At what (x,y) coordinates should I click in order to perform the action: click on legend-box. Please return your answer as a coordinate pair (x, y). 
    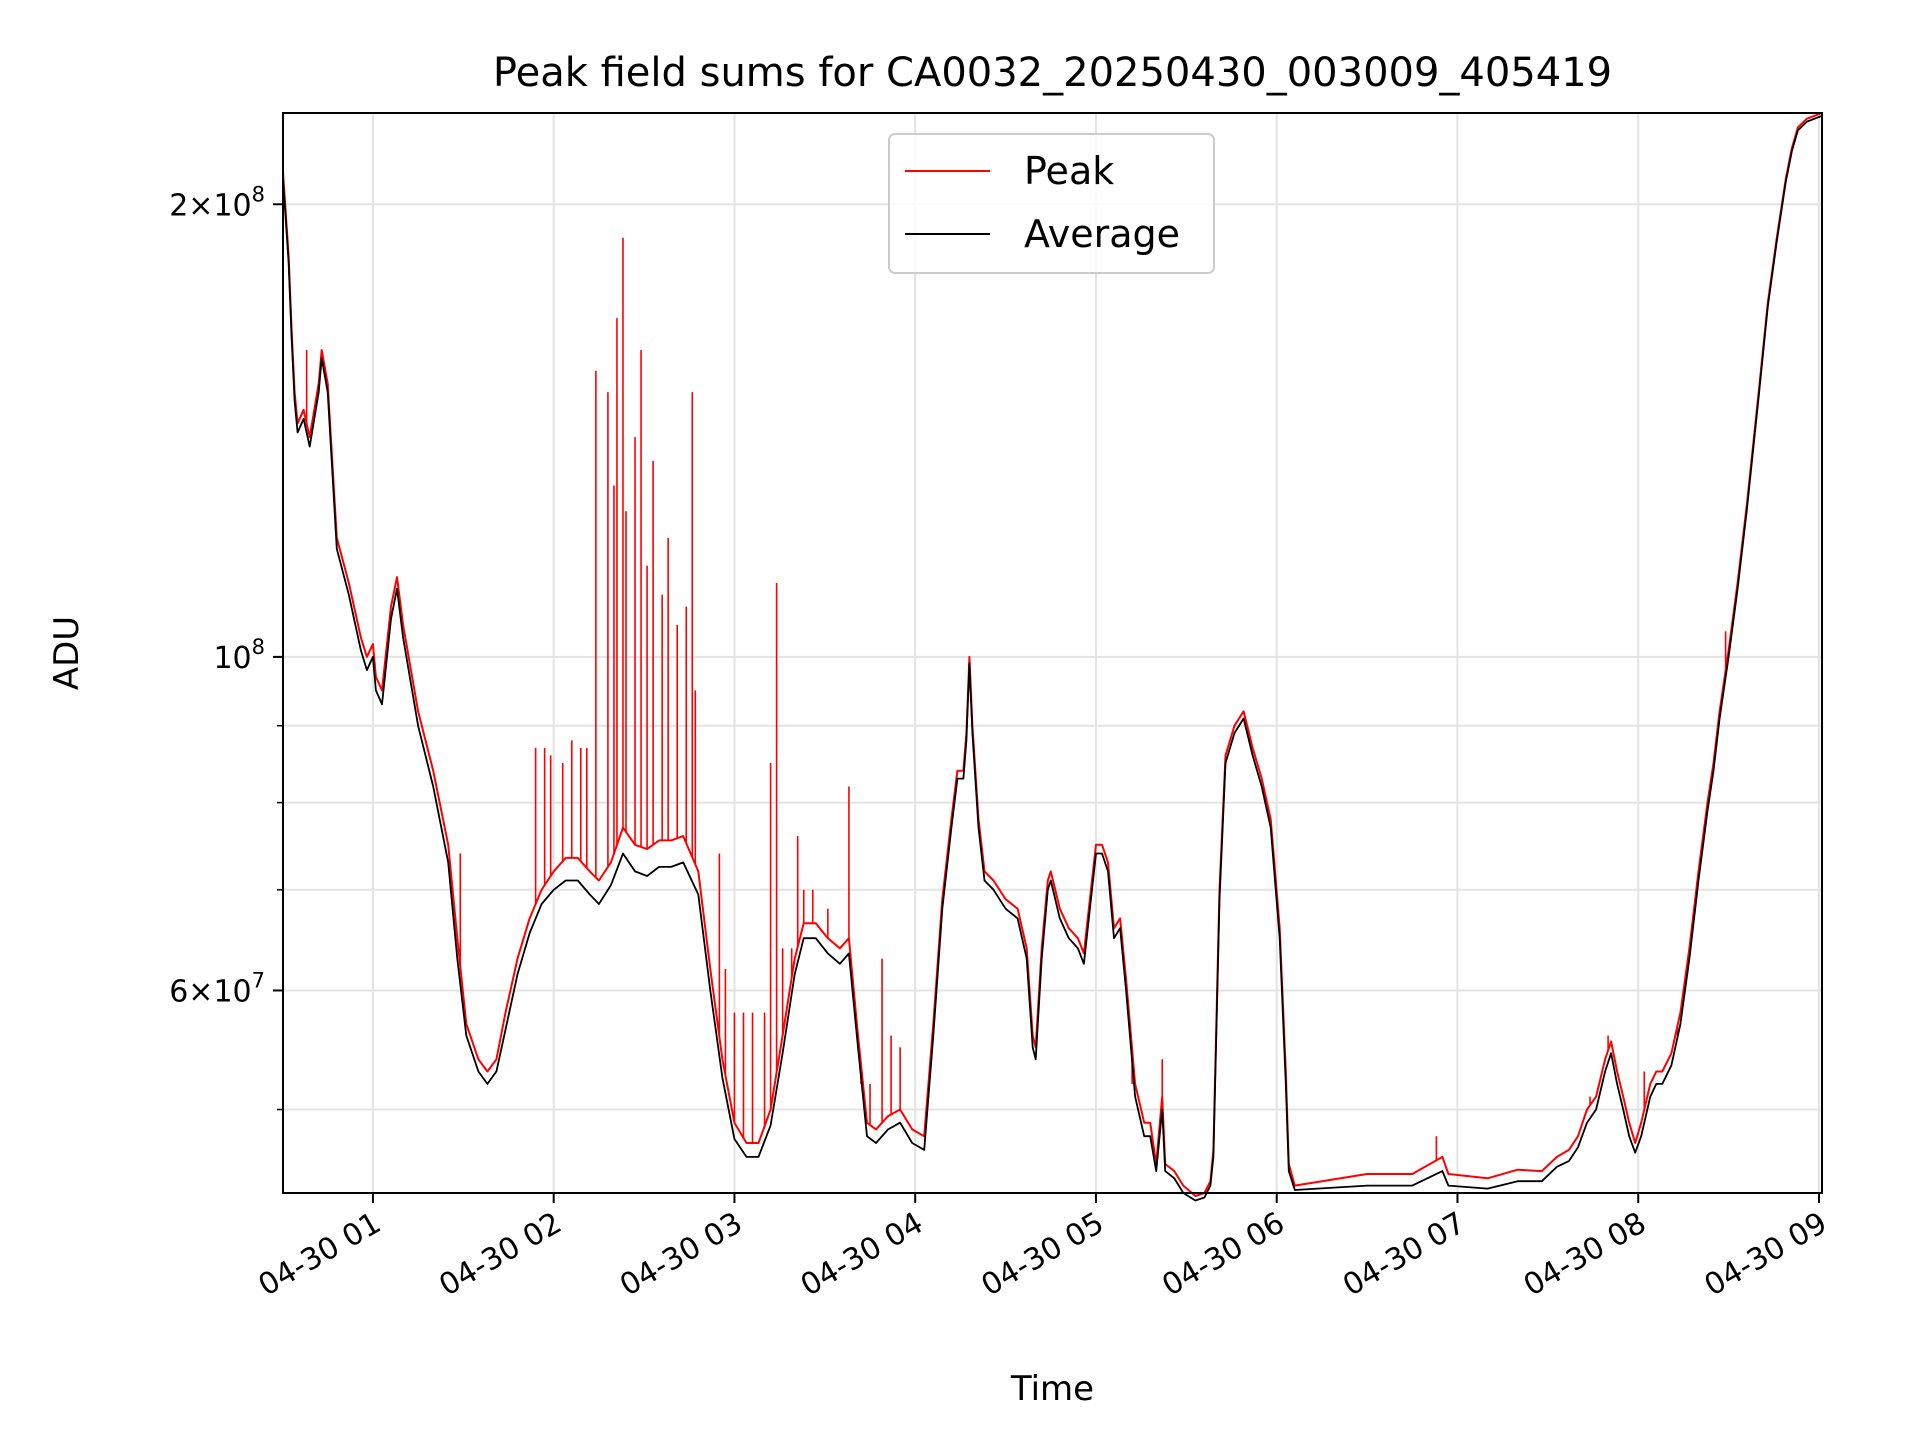
    Looking at the image, I should click on (1051, 203).